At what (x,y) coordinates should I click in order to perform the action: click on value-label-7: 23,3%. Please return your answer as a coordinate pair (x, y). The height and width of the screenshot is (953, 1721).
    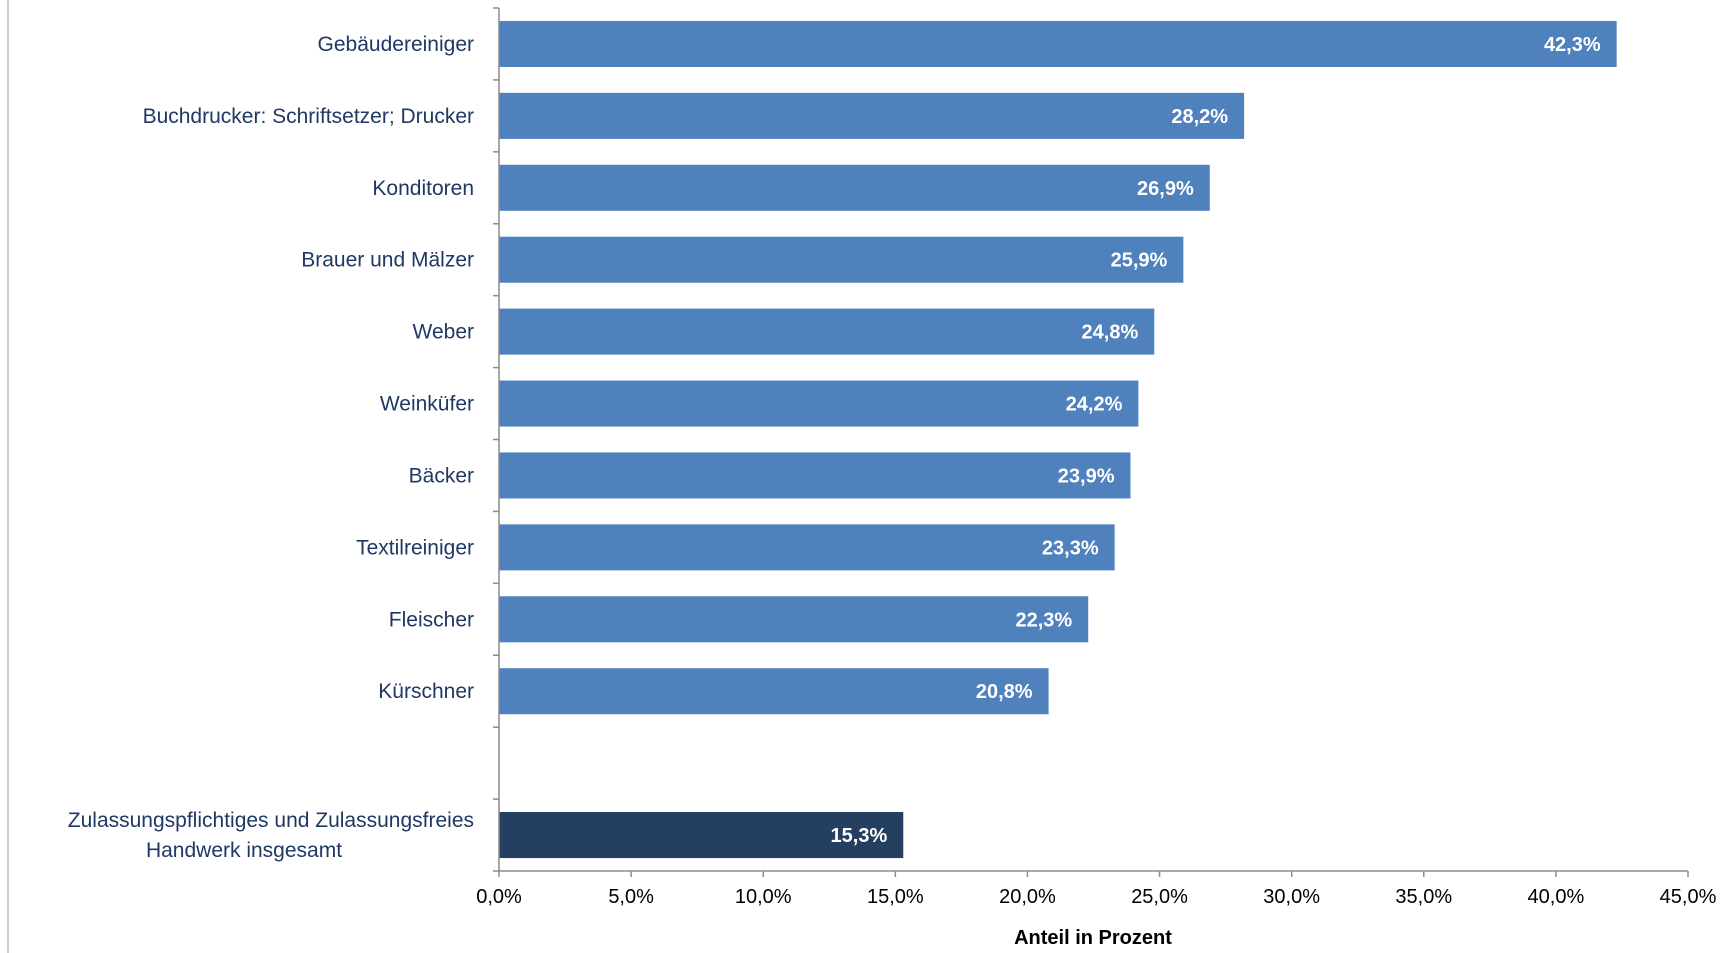
    Looking at the image, I should click on (1070, 548).